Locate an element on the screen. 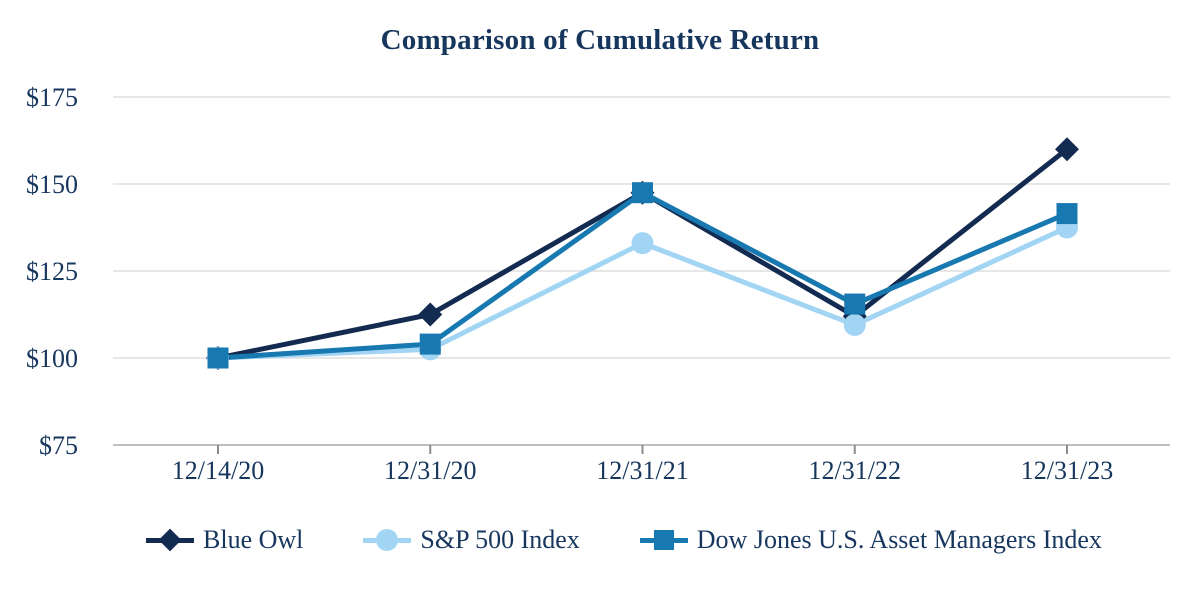  y-axis-labels: $75 $100 $125 $150 $175 is located at coordinates (52, 271).